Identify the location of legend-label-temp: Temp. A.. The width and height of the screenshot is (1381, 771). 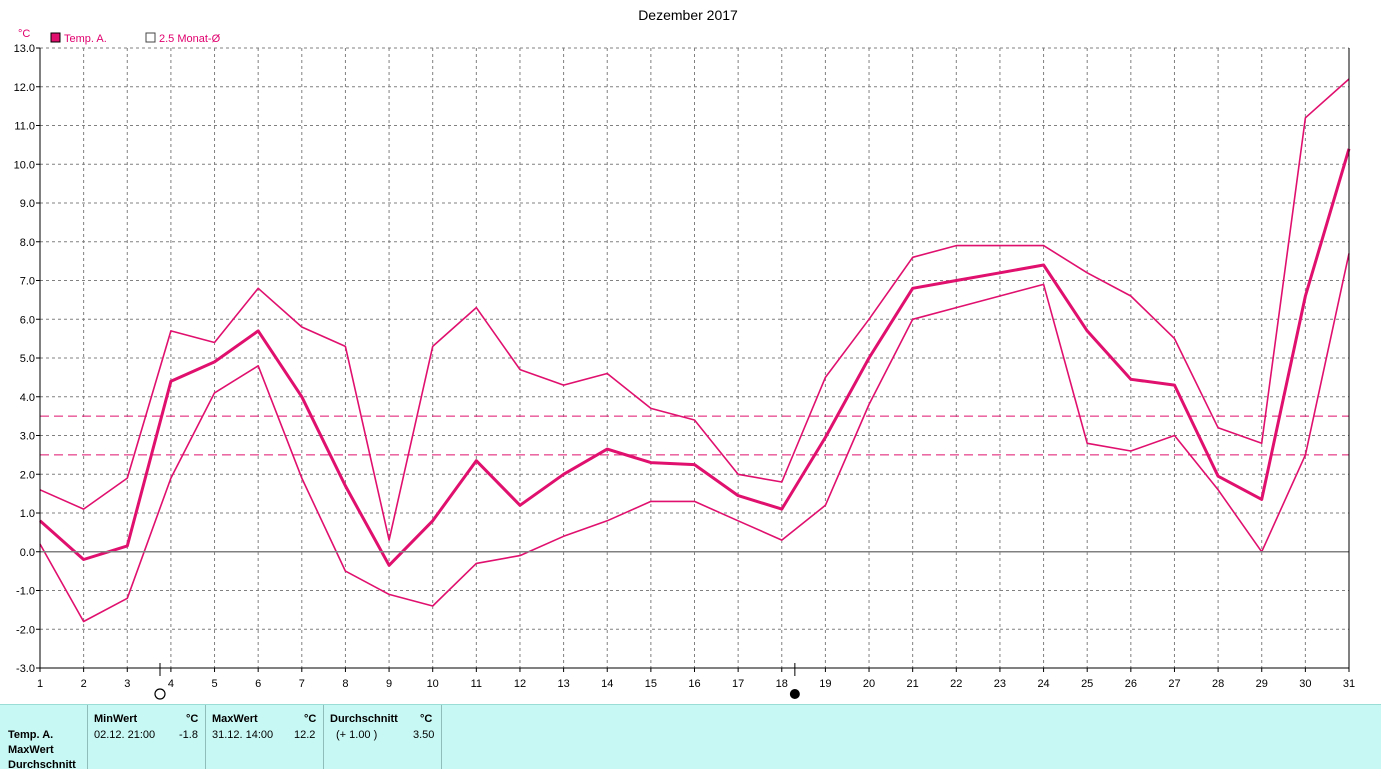
(85, 39).